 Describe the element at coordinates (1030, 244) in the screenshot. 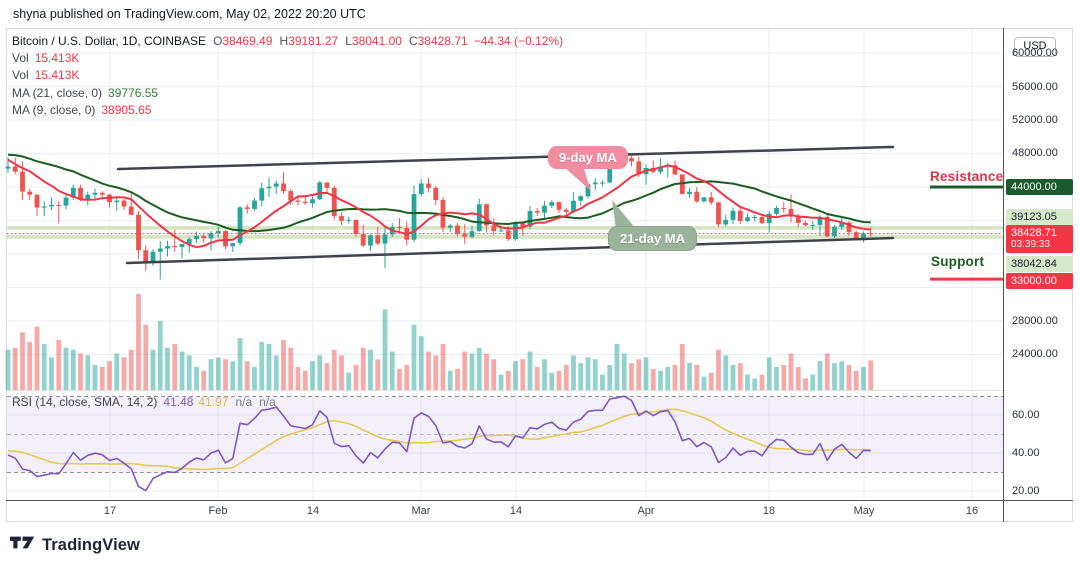

I see `countdown-timer: 03:39:33` at that location.